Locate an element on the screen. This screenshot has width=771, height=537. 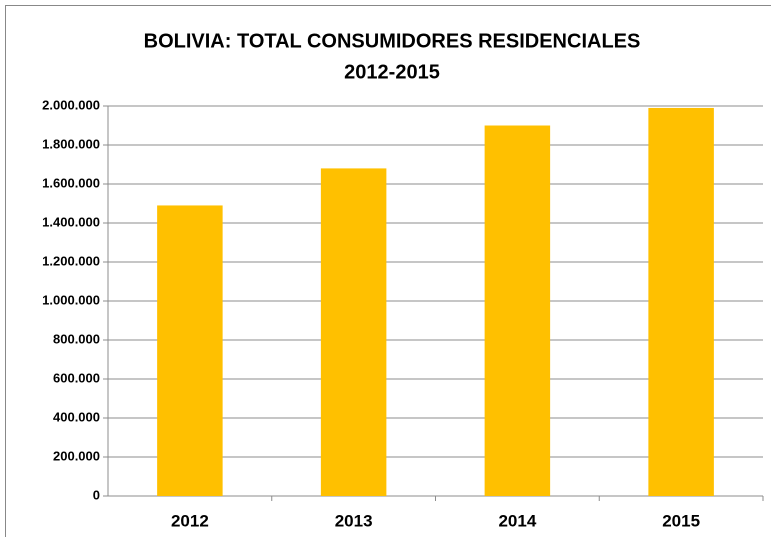
y-tick-label: 0 is located at coordinates (96, 494).